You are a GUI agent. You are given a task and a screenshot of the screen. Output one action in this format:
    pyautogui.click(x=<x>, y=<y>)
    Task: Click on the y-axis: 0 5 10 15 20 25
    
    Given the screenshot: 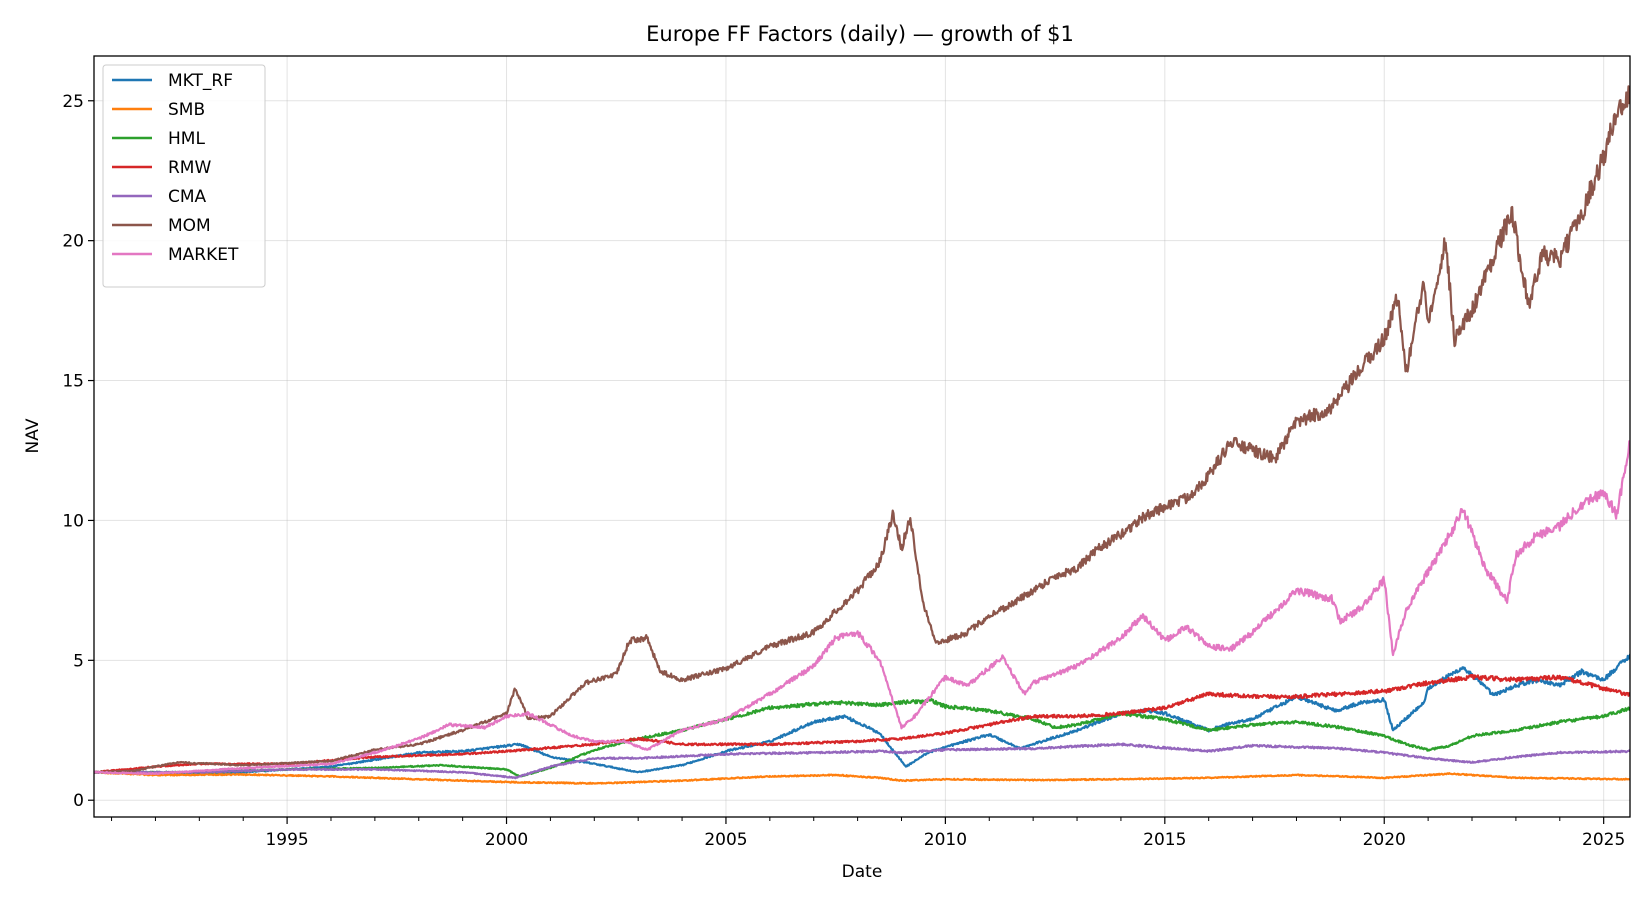 What is the action you would take?
    pyautogui.click(x=78, y=451)
    